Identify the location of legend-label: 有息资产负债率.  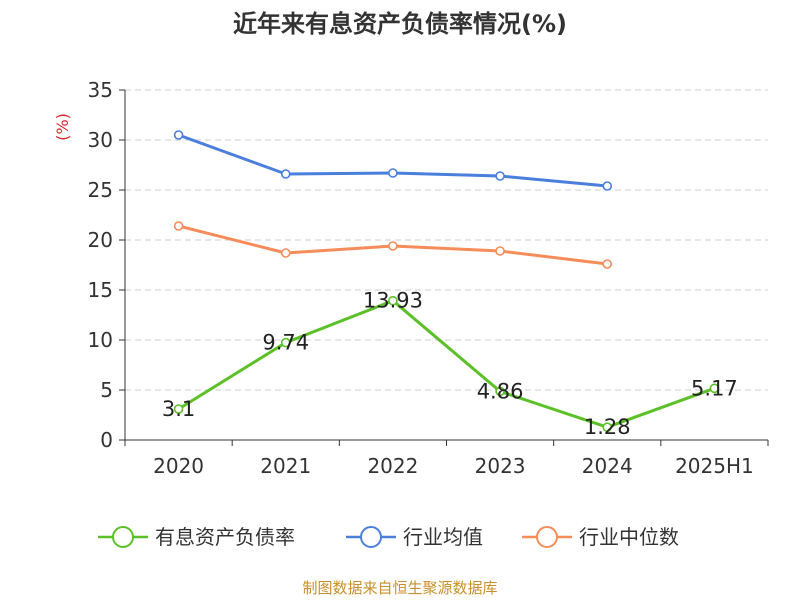
(225, 537).